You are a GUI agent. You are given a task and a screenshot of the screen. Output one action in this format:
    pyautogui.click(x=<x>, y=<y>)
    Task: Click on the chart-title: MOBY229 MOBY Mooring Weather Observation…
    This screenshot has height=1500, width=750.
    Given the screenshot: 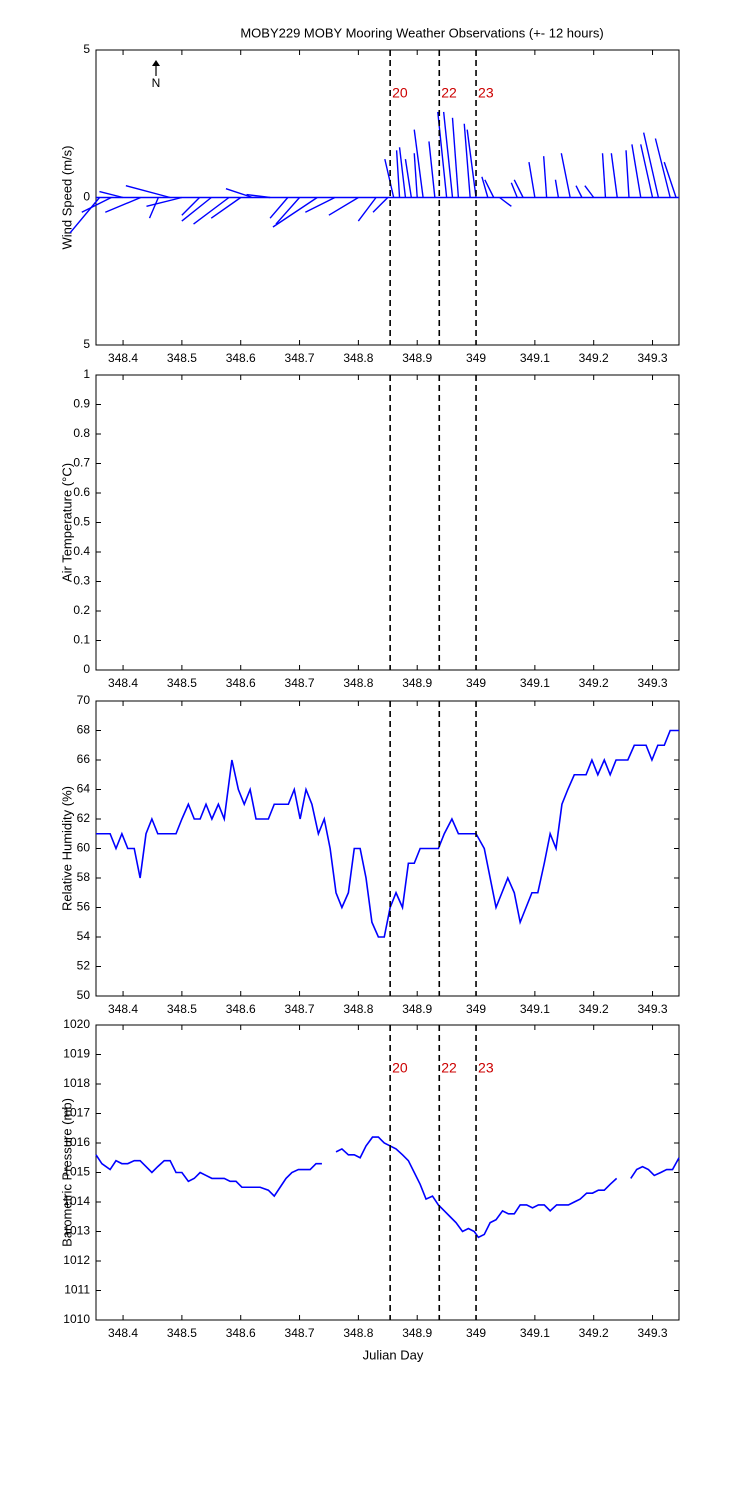 What is the action you would take?
    pyautogui.click(x=421, y=32)
    